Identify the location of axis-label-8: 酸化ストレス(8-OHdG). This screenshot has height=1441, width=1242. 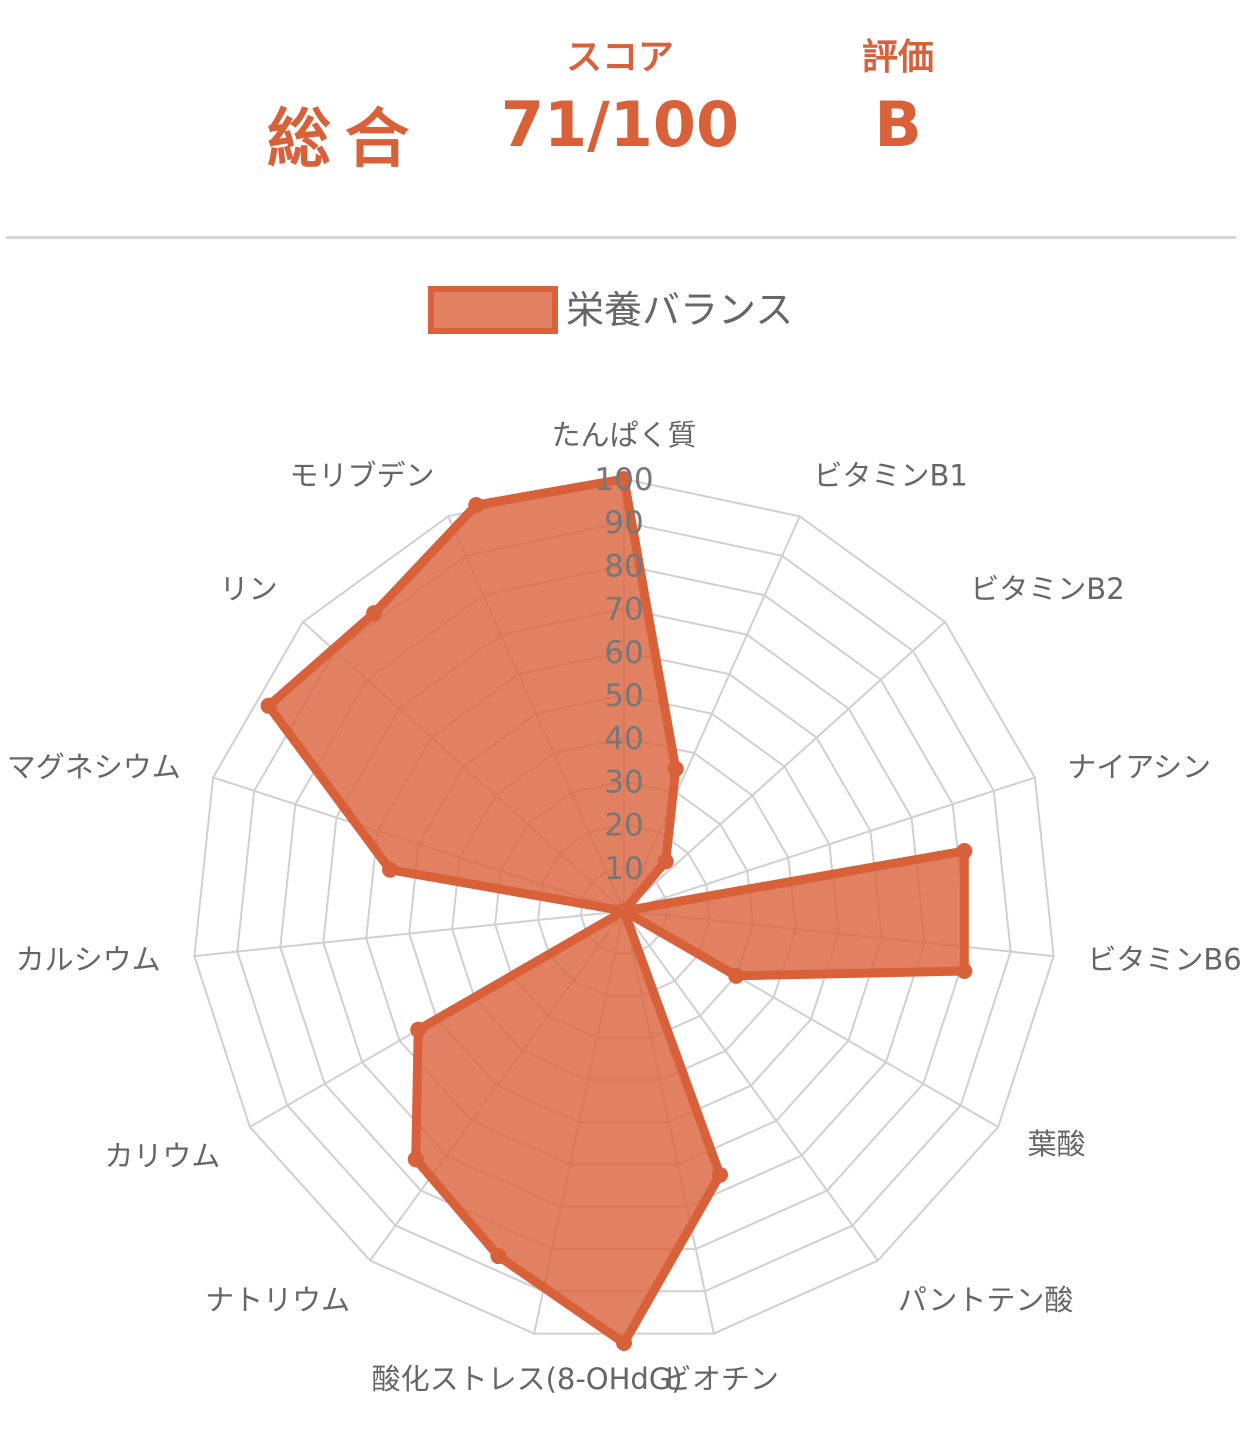
(527, 1379).